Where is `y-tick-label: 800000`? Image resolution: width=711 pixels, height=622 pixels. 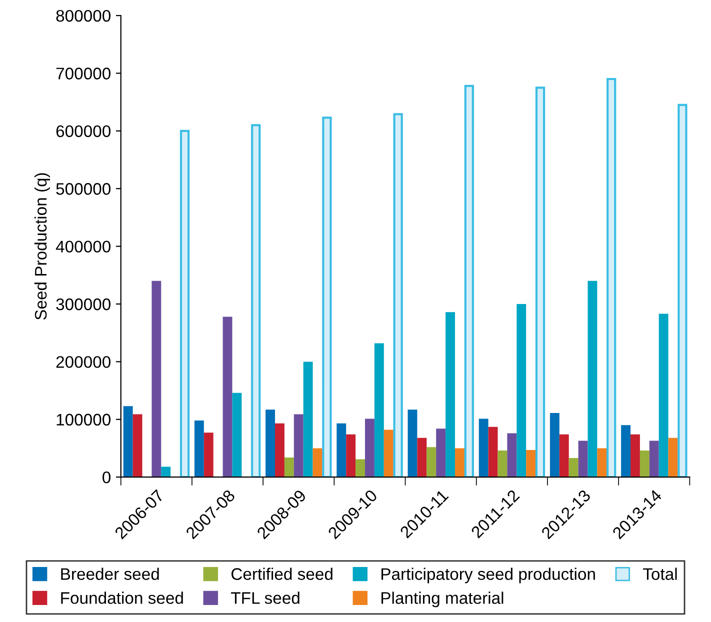
y-tick-label: 800000 is located at coordinates (83, 16).